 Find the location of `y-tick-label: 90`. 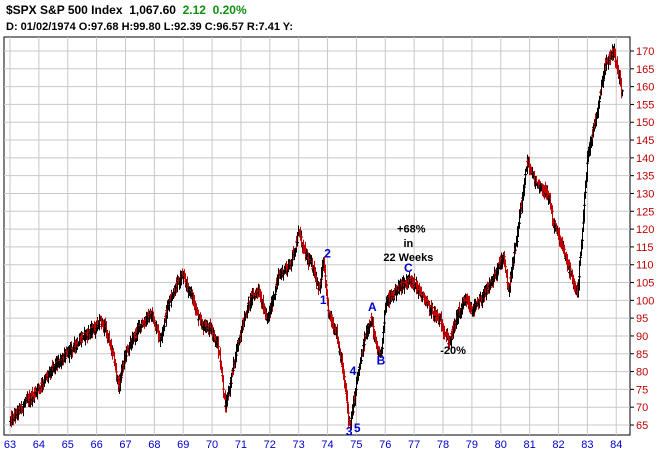

y-tick-label: 90 is located at coordinates (642, 337).